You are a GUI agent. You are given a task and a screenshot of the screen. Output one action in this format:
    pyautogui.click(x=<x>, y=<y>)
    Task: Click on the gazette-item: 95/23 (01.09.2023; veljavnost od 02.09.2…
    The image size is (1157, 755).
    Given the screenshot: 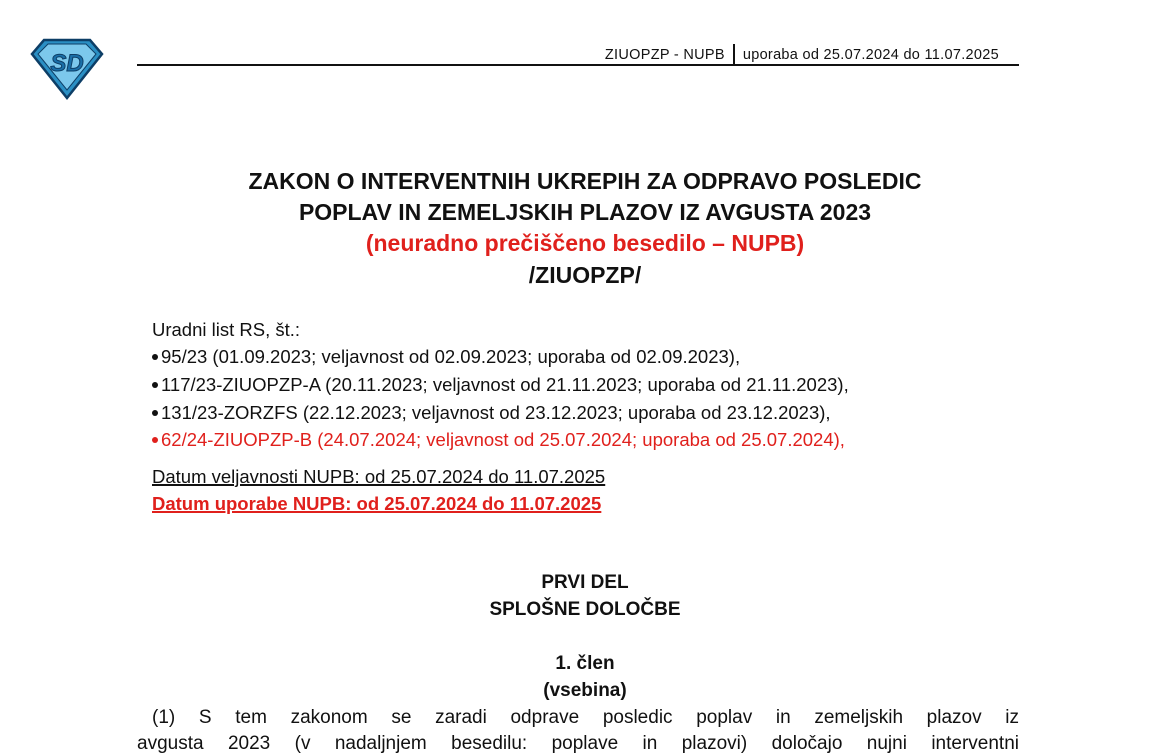 What is the action you would take?
    pyautogui.click(x=446, y=357)
    